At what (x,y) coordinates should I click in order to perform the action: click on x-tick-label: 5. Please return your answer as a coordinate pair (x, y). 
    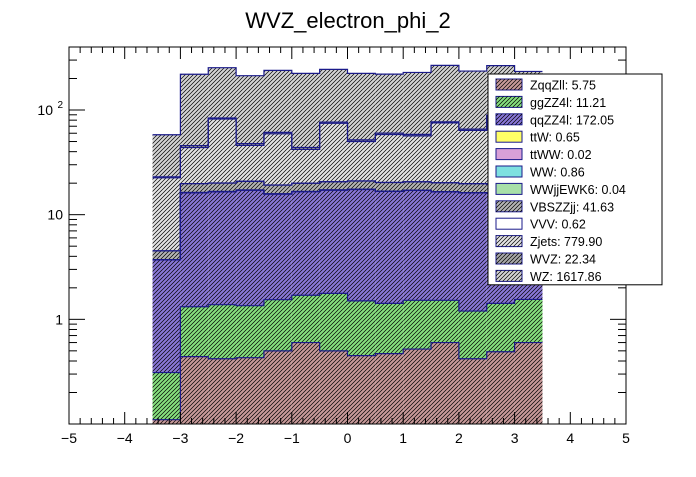
    Looking at the image, I should click on (626, 438).